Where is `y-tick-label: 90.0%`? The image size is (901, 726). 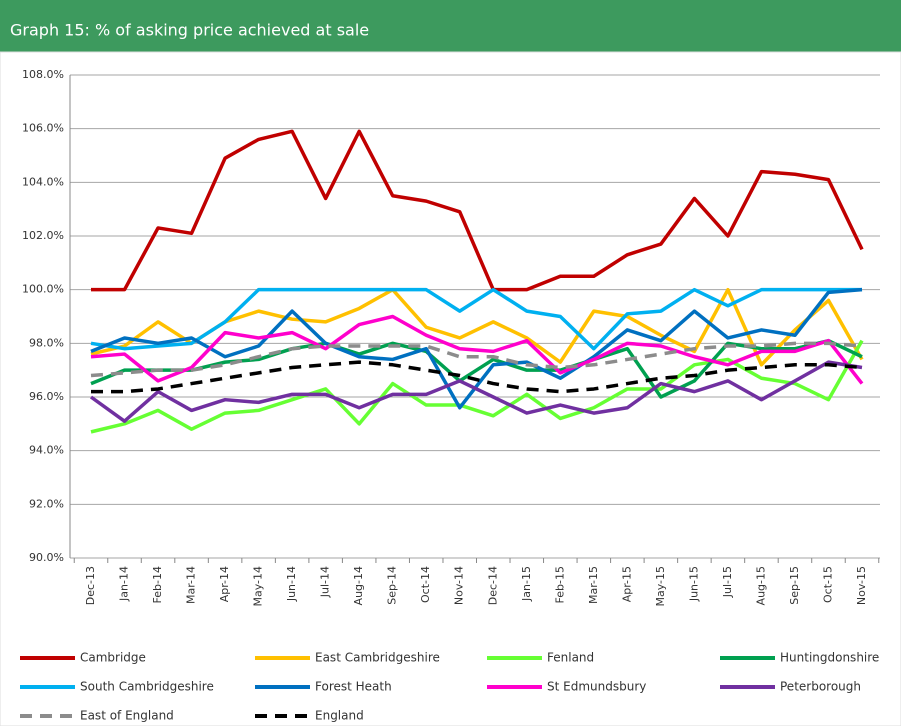 y-tick-label: 90.0% is located at coordinates (46, 557).